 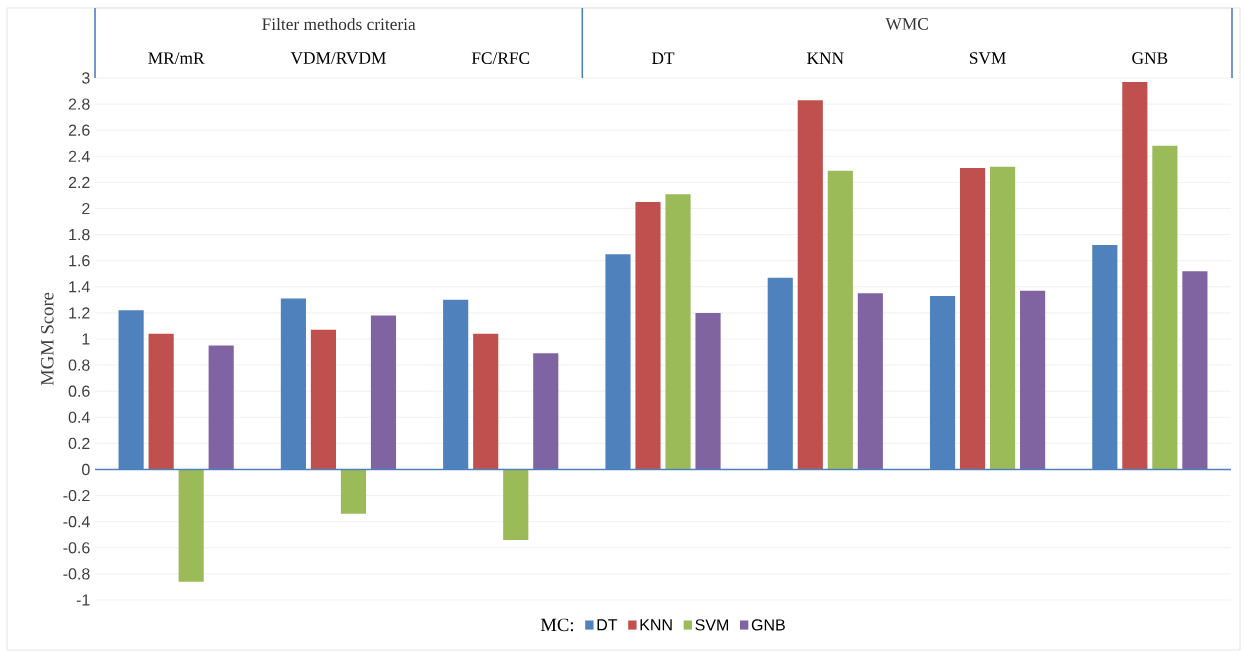 I want to click on y-tick-label: 2.6, so click(x=79, y=130).